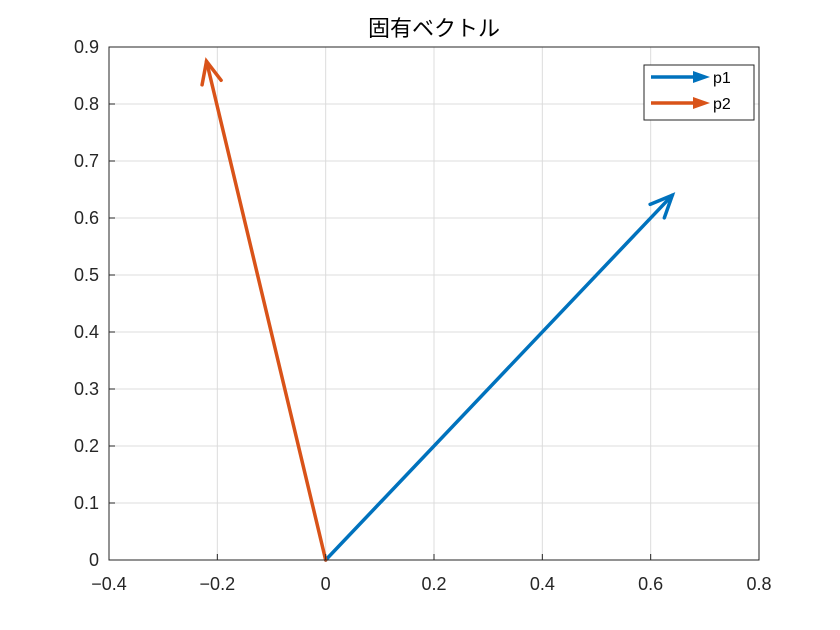 This screenshot has width=840, height=630. What do you see at coordinates (218, 584) in the screenshot?
I see `x-tick-label: −0.2` at bounding box center [218, 584].